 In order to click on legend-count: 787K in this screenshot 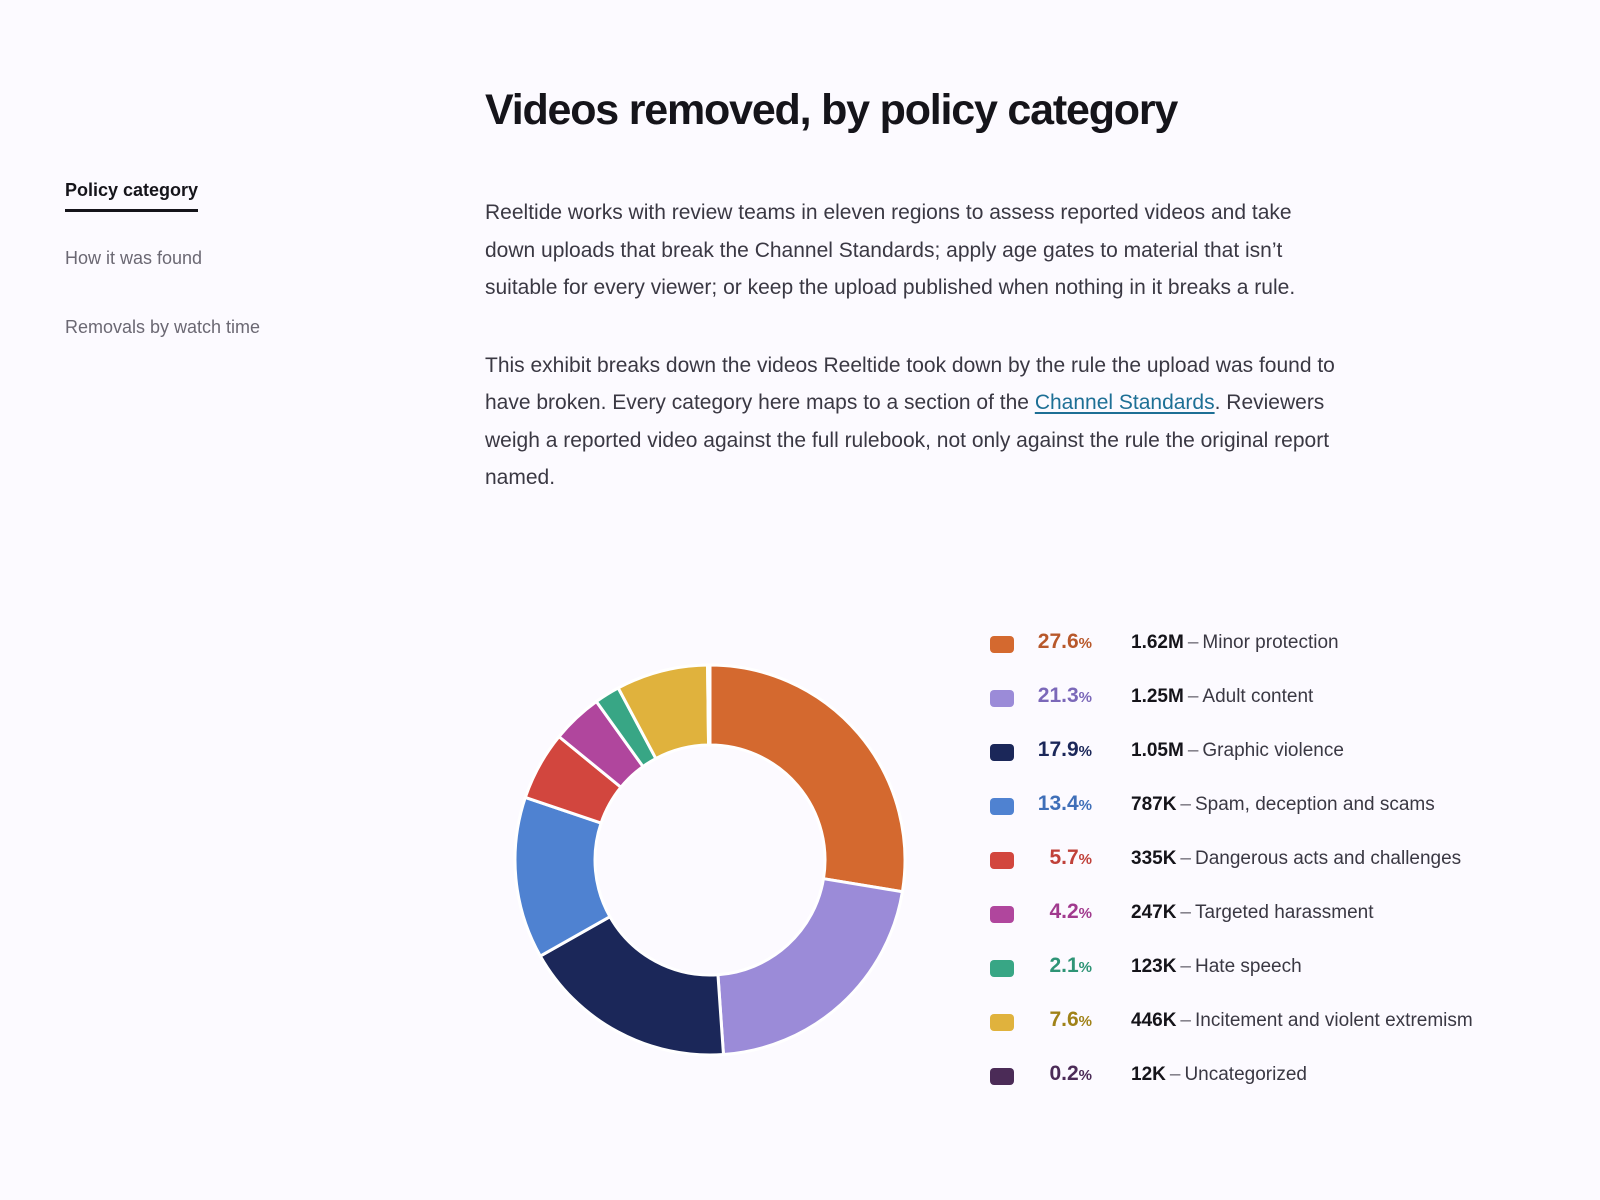, I will do `click(1154, 804)`.